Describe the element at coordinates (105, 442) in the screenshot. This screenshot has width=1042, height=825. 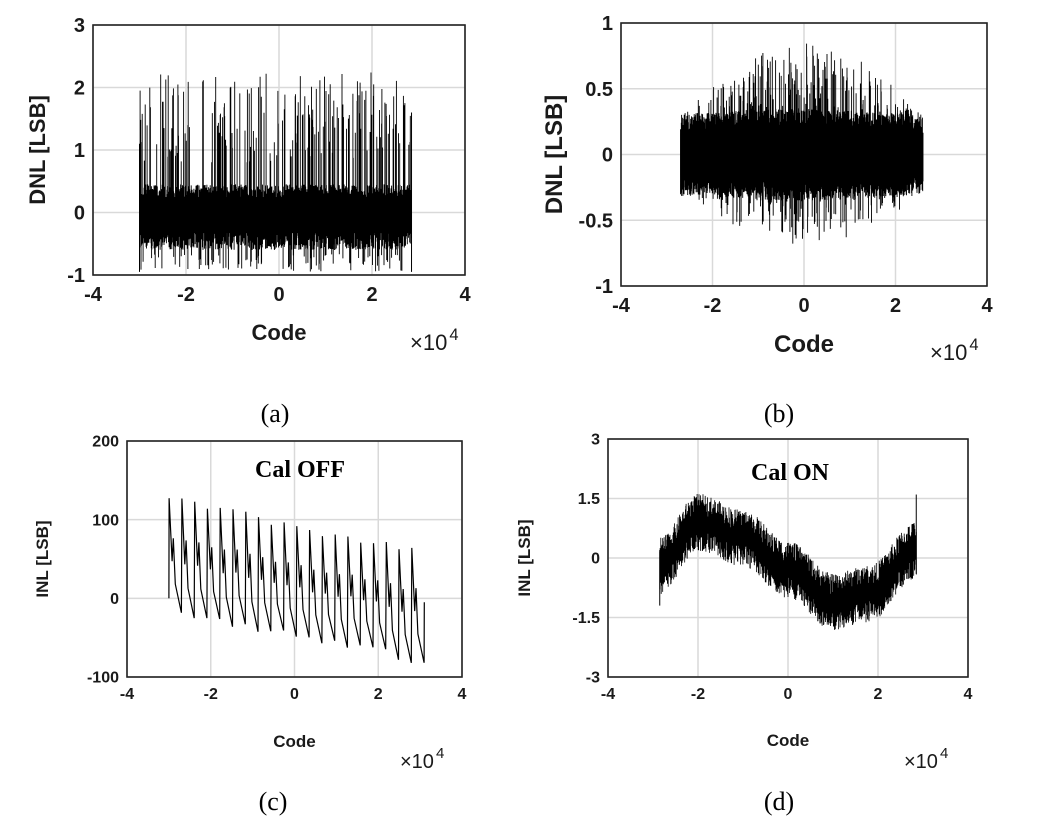
I see `y-tick-label: 200` at that location.